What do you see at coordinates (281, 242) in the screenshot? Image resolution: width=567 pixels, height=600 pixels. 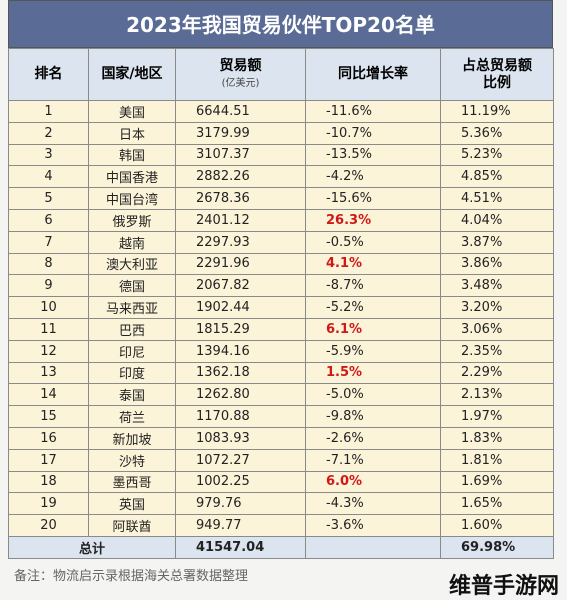 I see `table-row: 7 越南 2297.93 -0.5% 3.87%` at bounding box center [281, 242].